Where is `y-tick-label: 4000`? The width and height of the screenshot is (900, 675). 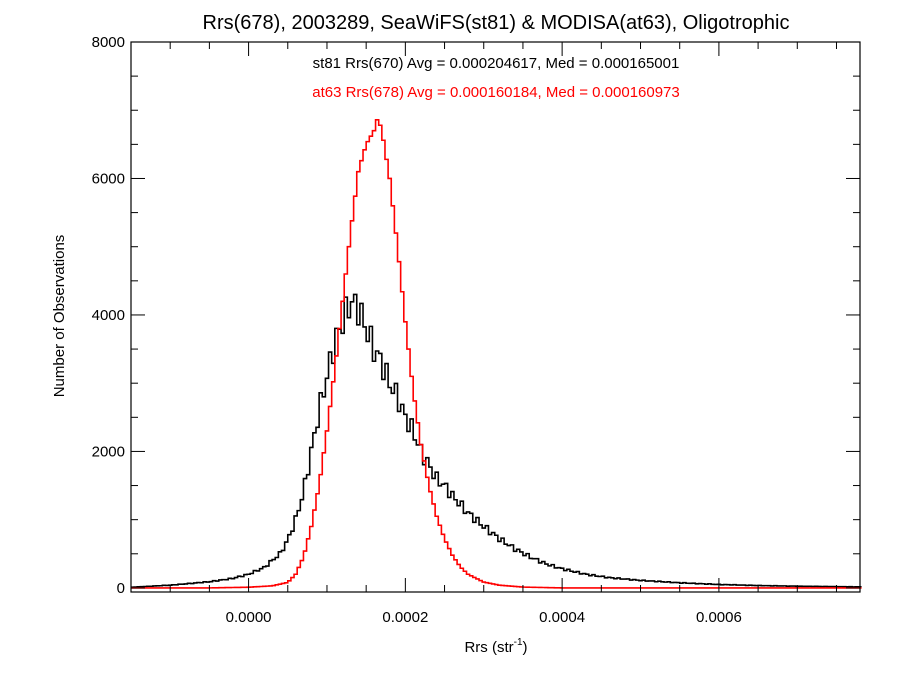 y-tick-label: 4000 is located at coordinates (108, 315).